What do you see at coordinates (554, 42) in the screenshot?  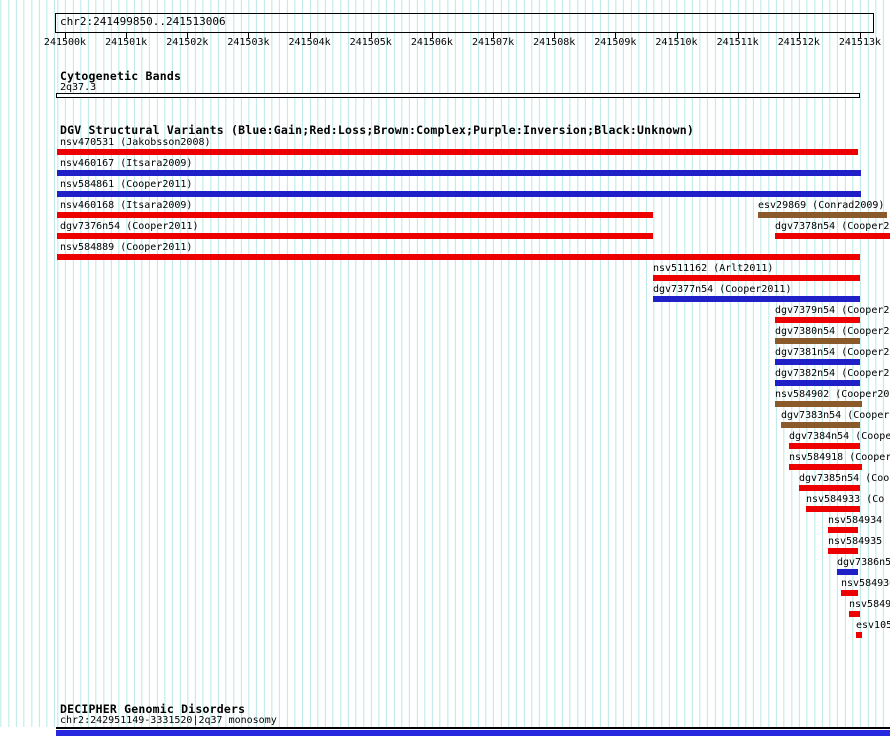 I see `ruler-tick-label: 241508k` at bounding box center [554, 42].